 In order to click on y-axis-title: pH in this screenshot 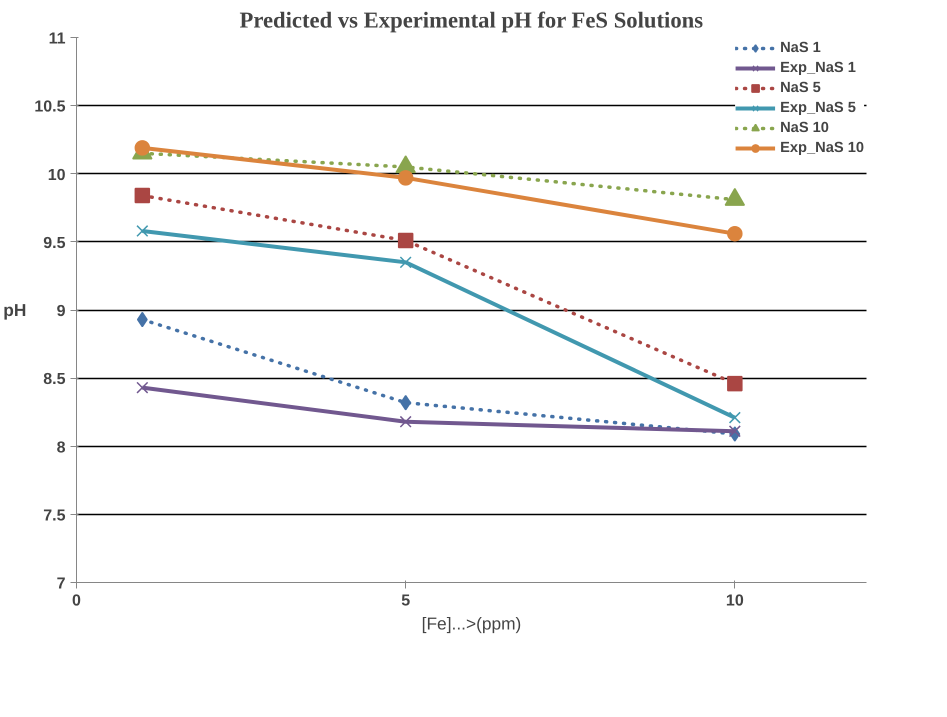, I will do `click(14, 310)`.